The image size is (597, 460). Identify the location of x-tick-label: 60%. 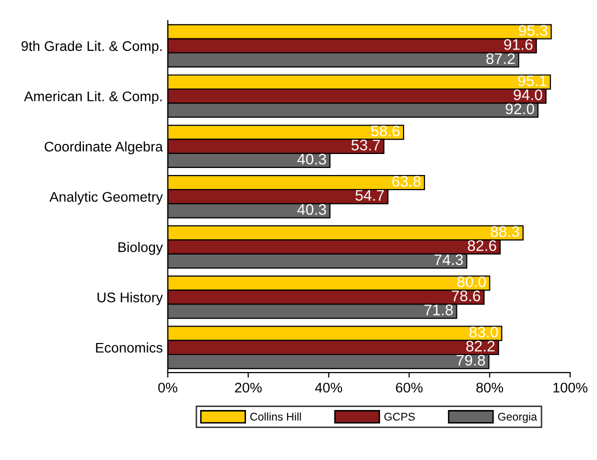
(409, 387).